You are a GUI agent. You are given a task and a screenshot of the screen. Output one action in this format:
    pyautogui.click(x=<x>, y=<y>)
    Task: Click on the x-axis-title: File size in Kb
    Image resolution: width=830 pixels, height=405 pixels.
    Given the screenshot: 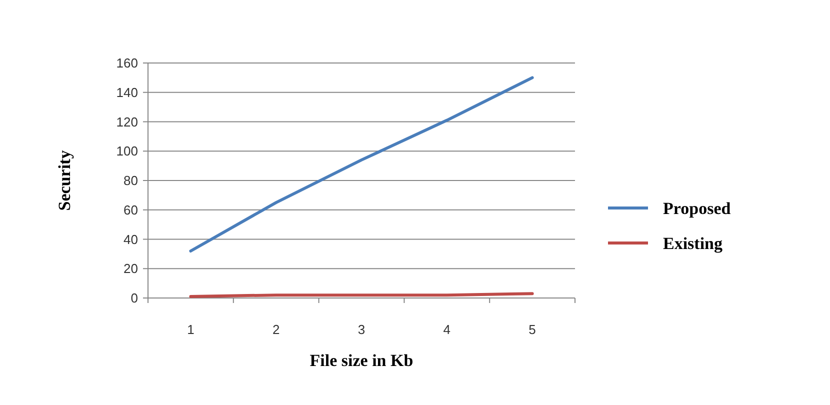 What is the action you would take?
    pyautogui.click(x=362, y=360)
    